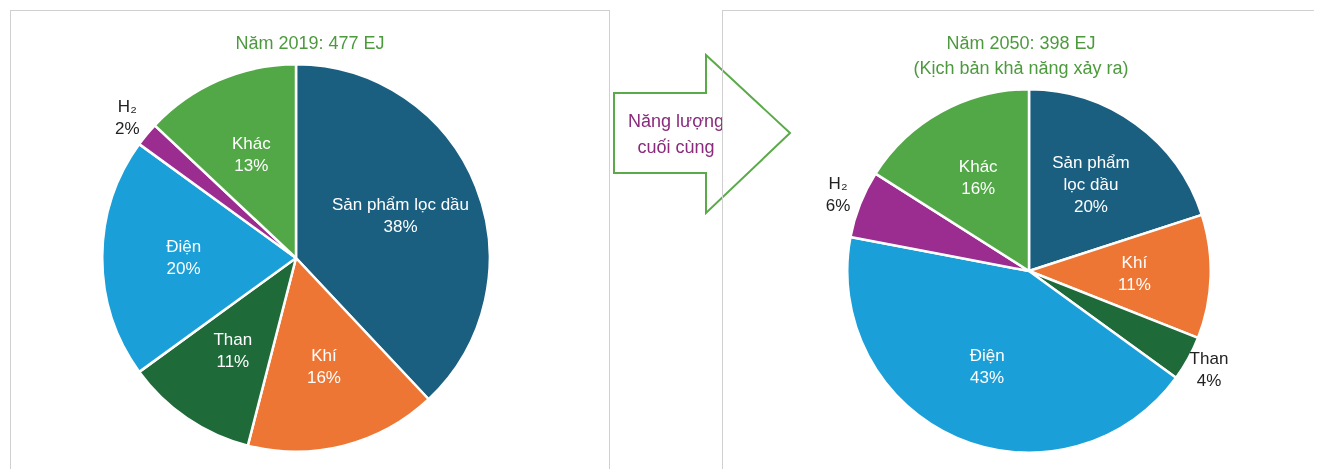 The height and width of the screenshot is (469, 1322). I want to click on data-label: 13%, so click(251, 165).